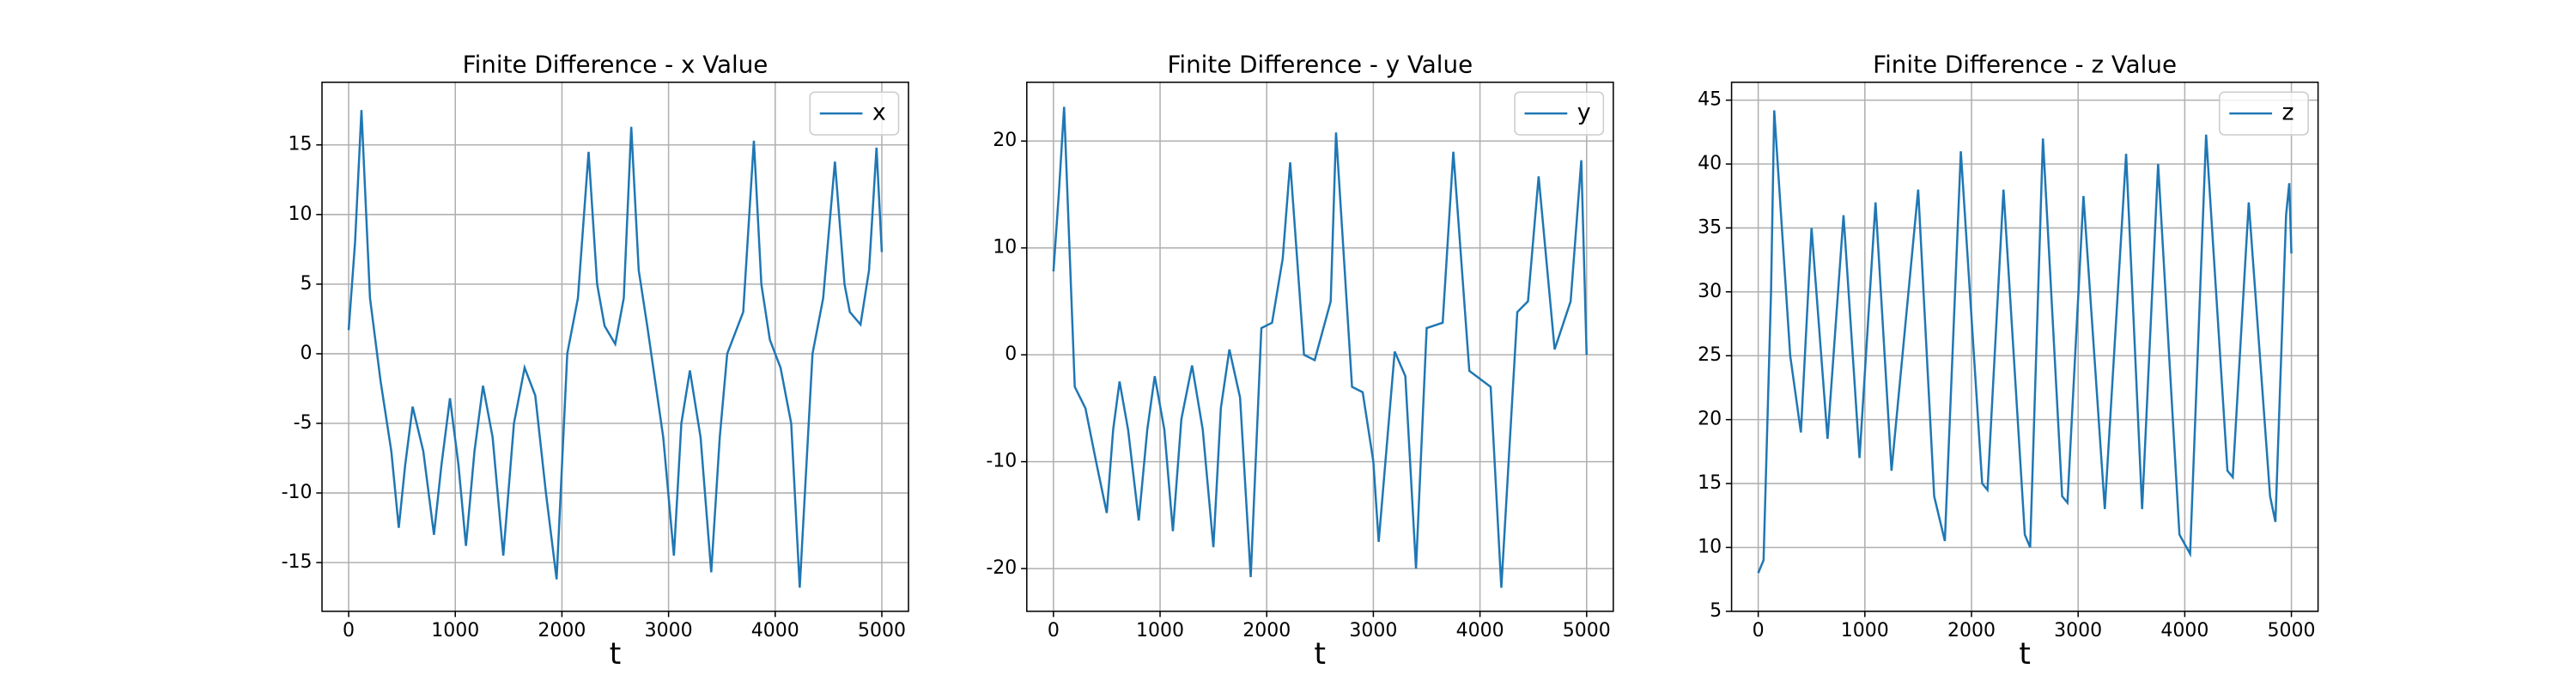 This screenshot has width=2576, height=687. What do you see at coordinates (616, 65) in the screenshot?
I see `chart-title: Finite Difference - x Value` at bounding box center [616, 65].